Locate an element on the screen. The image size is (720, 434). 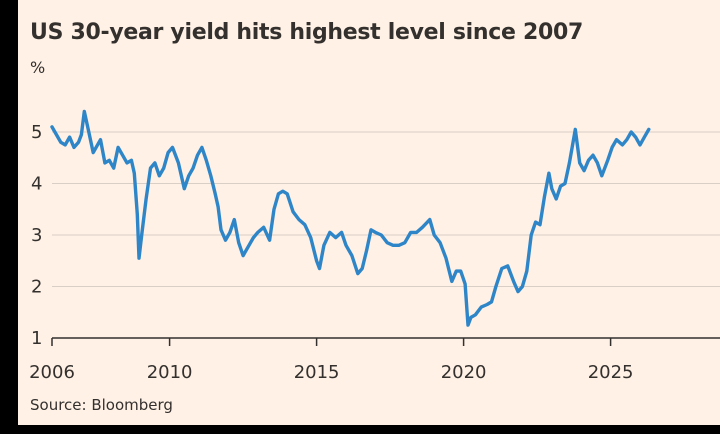
x-tick-label: 2015 is located at coordinates (317, 372).